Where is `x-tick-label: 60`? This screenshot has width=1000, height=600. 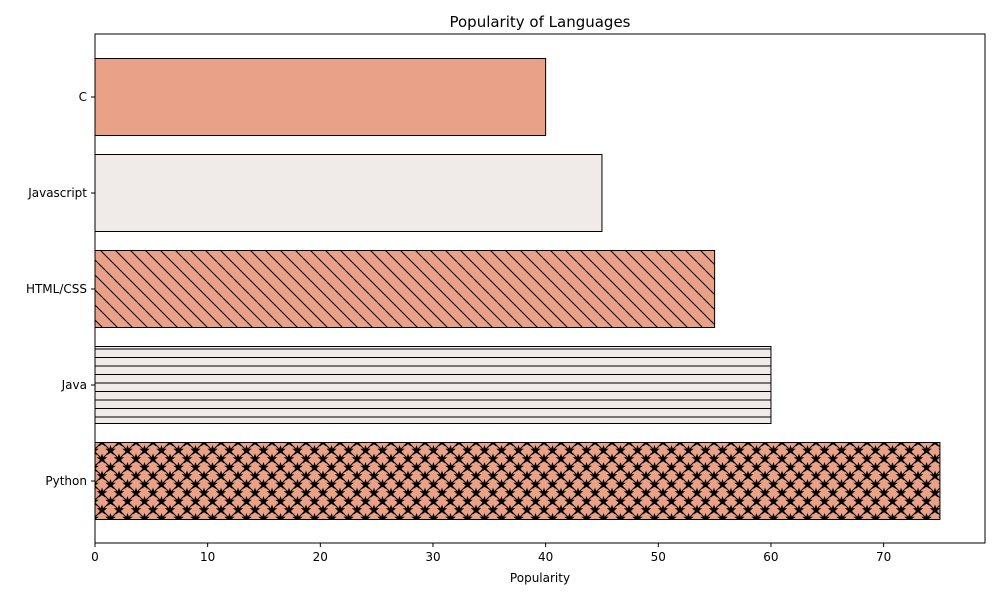 x-tick-label: 60 is located at coordinates (770, 557).